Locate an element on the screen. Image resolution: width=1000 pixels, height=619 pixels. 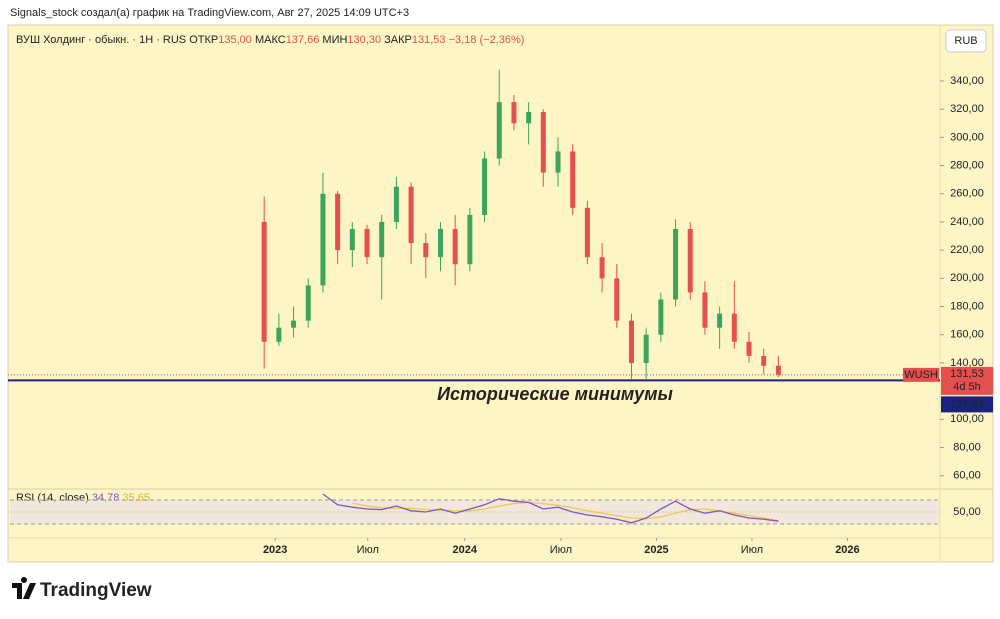
currency: RUB is located at coordinates (965, 41).